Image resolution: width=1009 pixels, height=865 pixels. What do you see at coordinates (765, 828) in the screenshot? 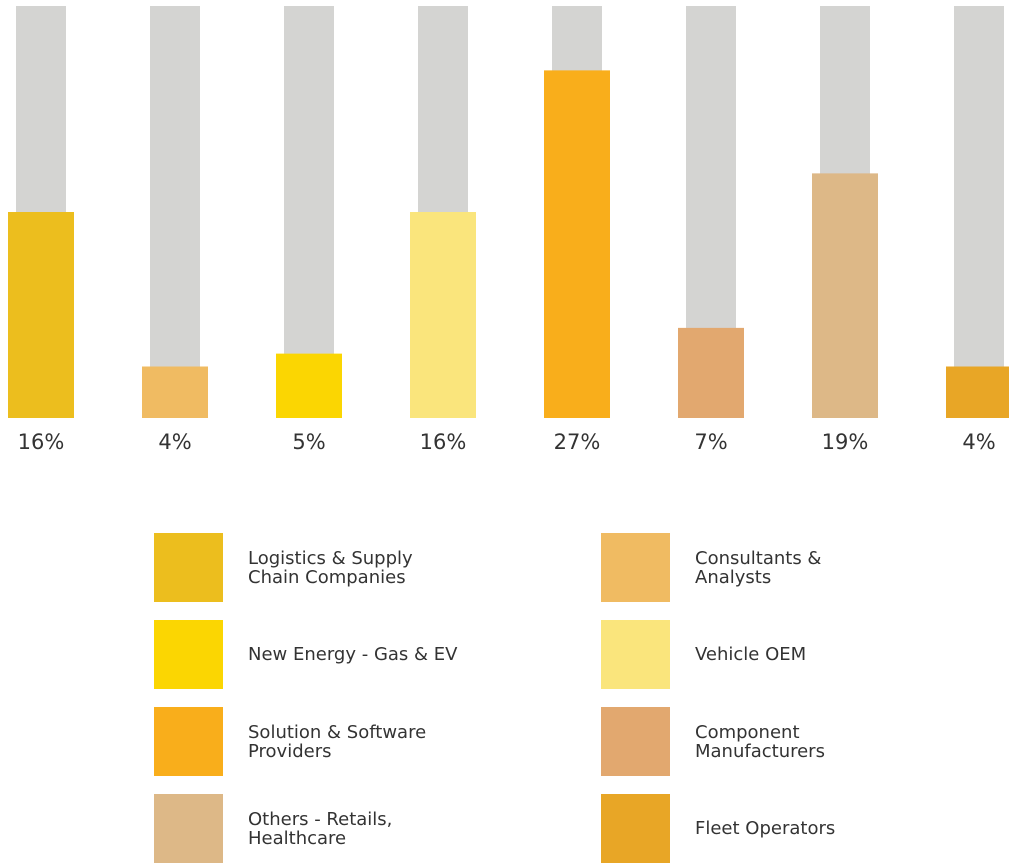
I see `legend-label: Fleet Operators` at bounding box center [765, 828].